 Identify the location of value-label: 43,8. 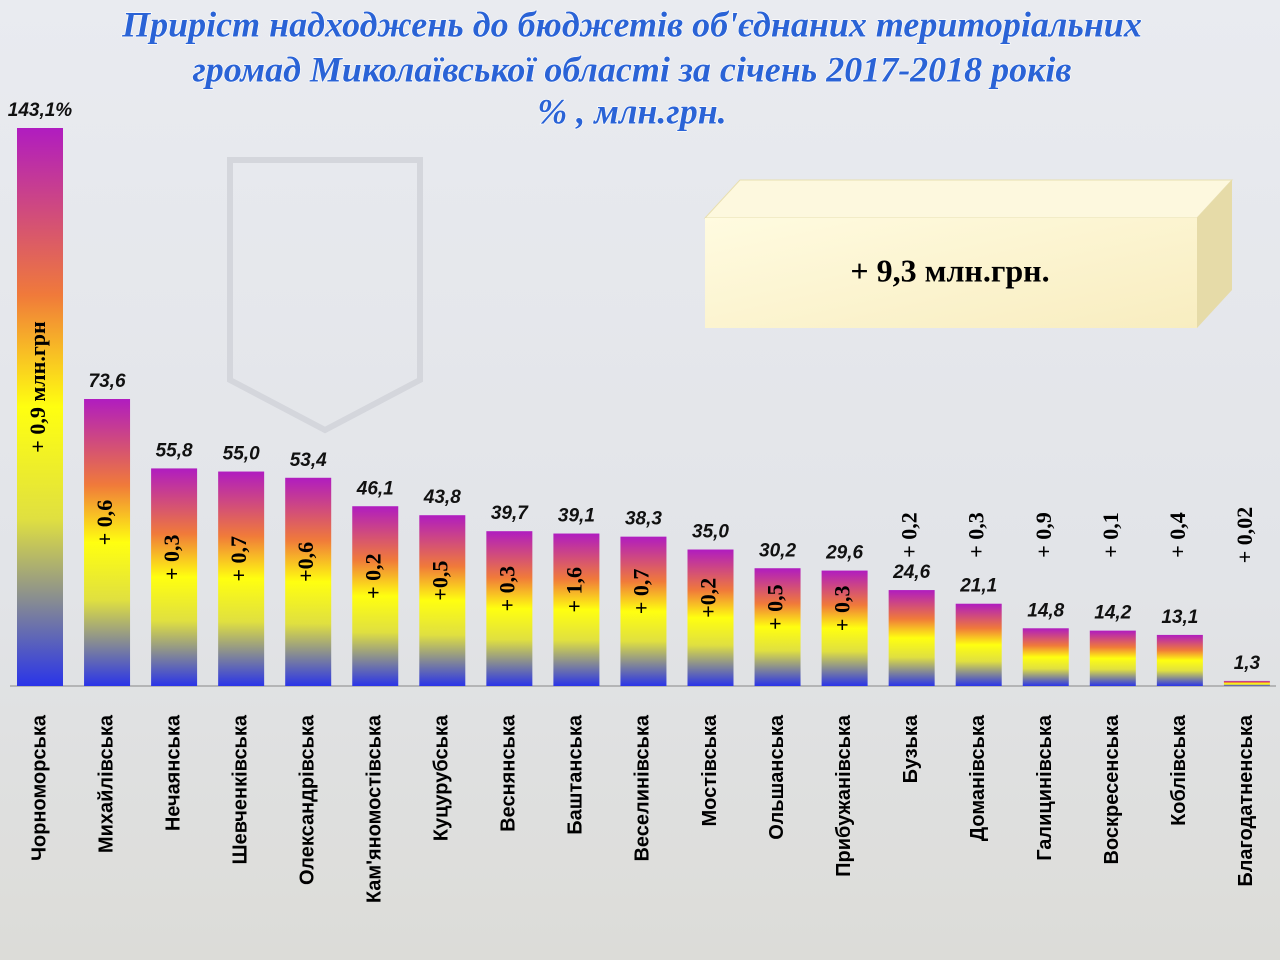
(442, 497).